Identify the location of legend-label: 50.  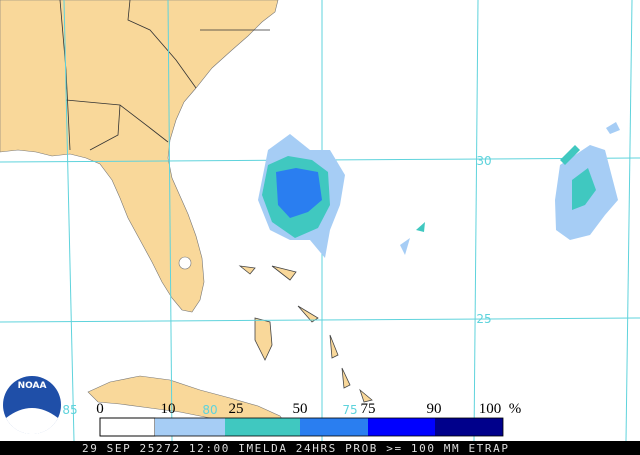
(300, 409).